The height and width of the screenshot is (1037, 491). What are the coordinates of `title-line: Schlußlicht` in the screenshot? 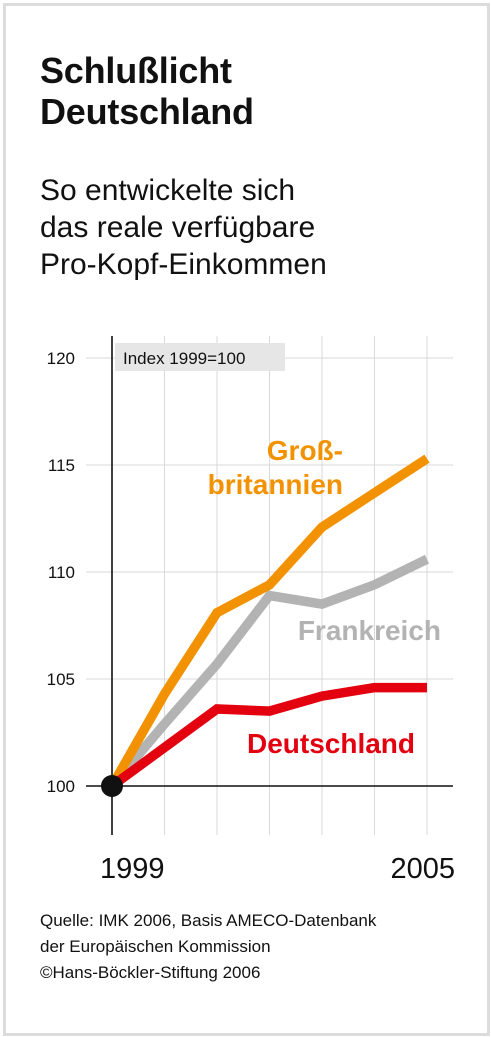 It's located at (136, 70).